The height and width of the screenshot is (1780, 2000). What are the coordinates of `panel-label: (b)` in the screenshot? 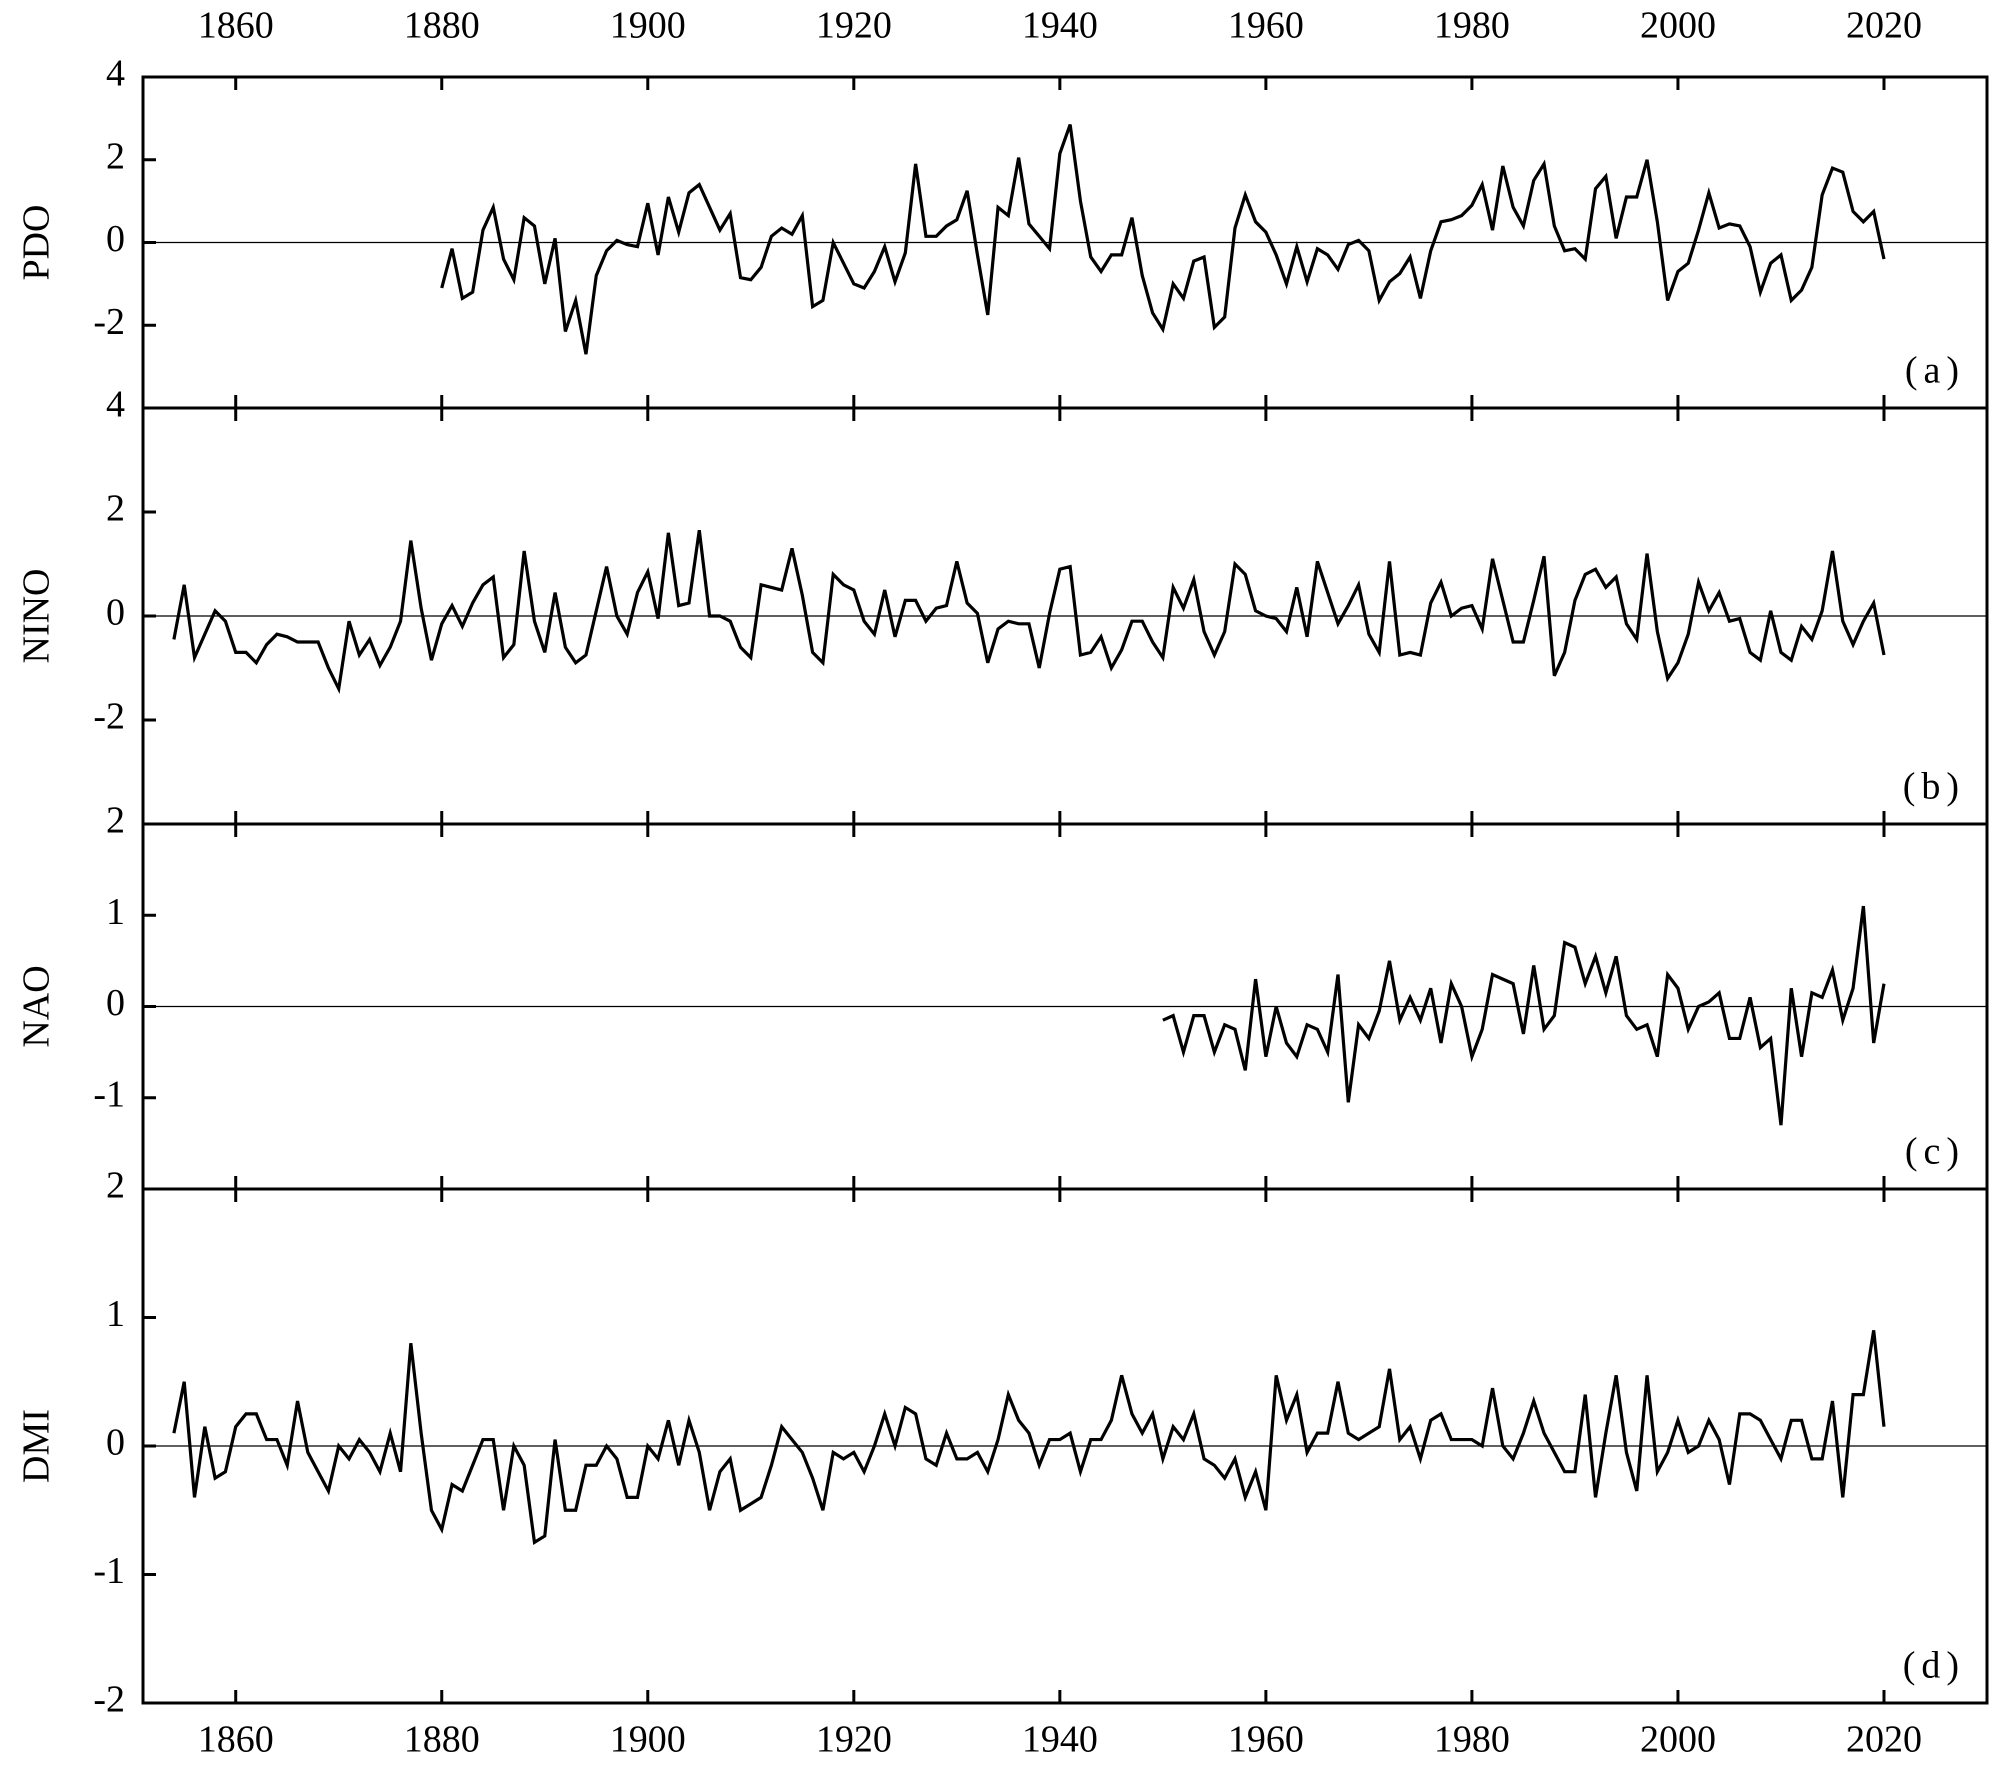 It's located at (1934, 787).